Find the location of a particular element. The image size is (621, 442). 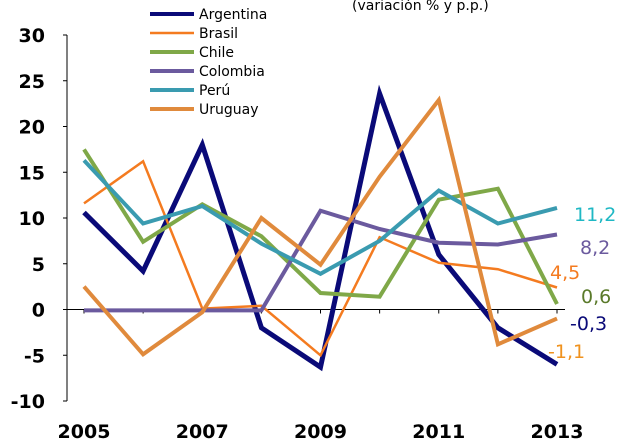

end-labels: -0,3 4,50,6 8,2 11,2 -1,1 is located at coordinates (582, 283).